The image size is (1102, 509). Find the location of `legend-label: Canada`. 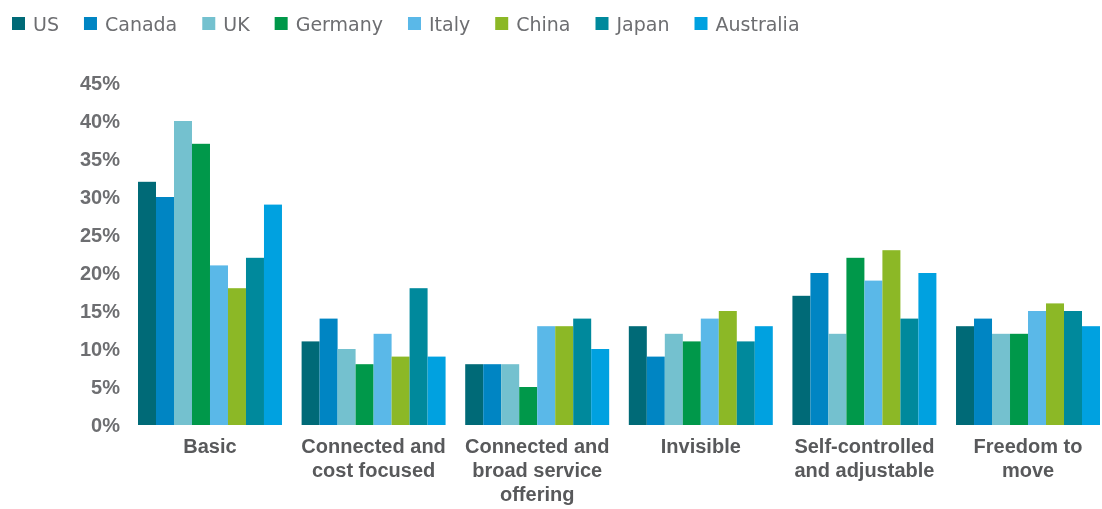

legend-label: Canada is located at coordinates (141, 23).